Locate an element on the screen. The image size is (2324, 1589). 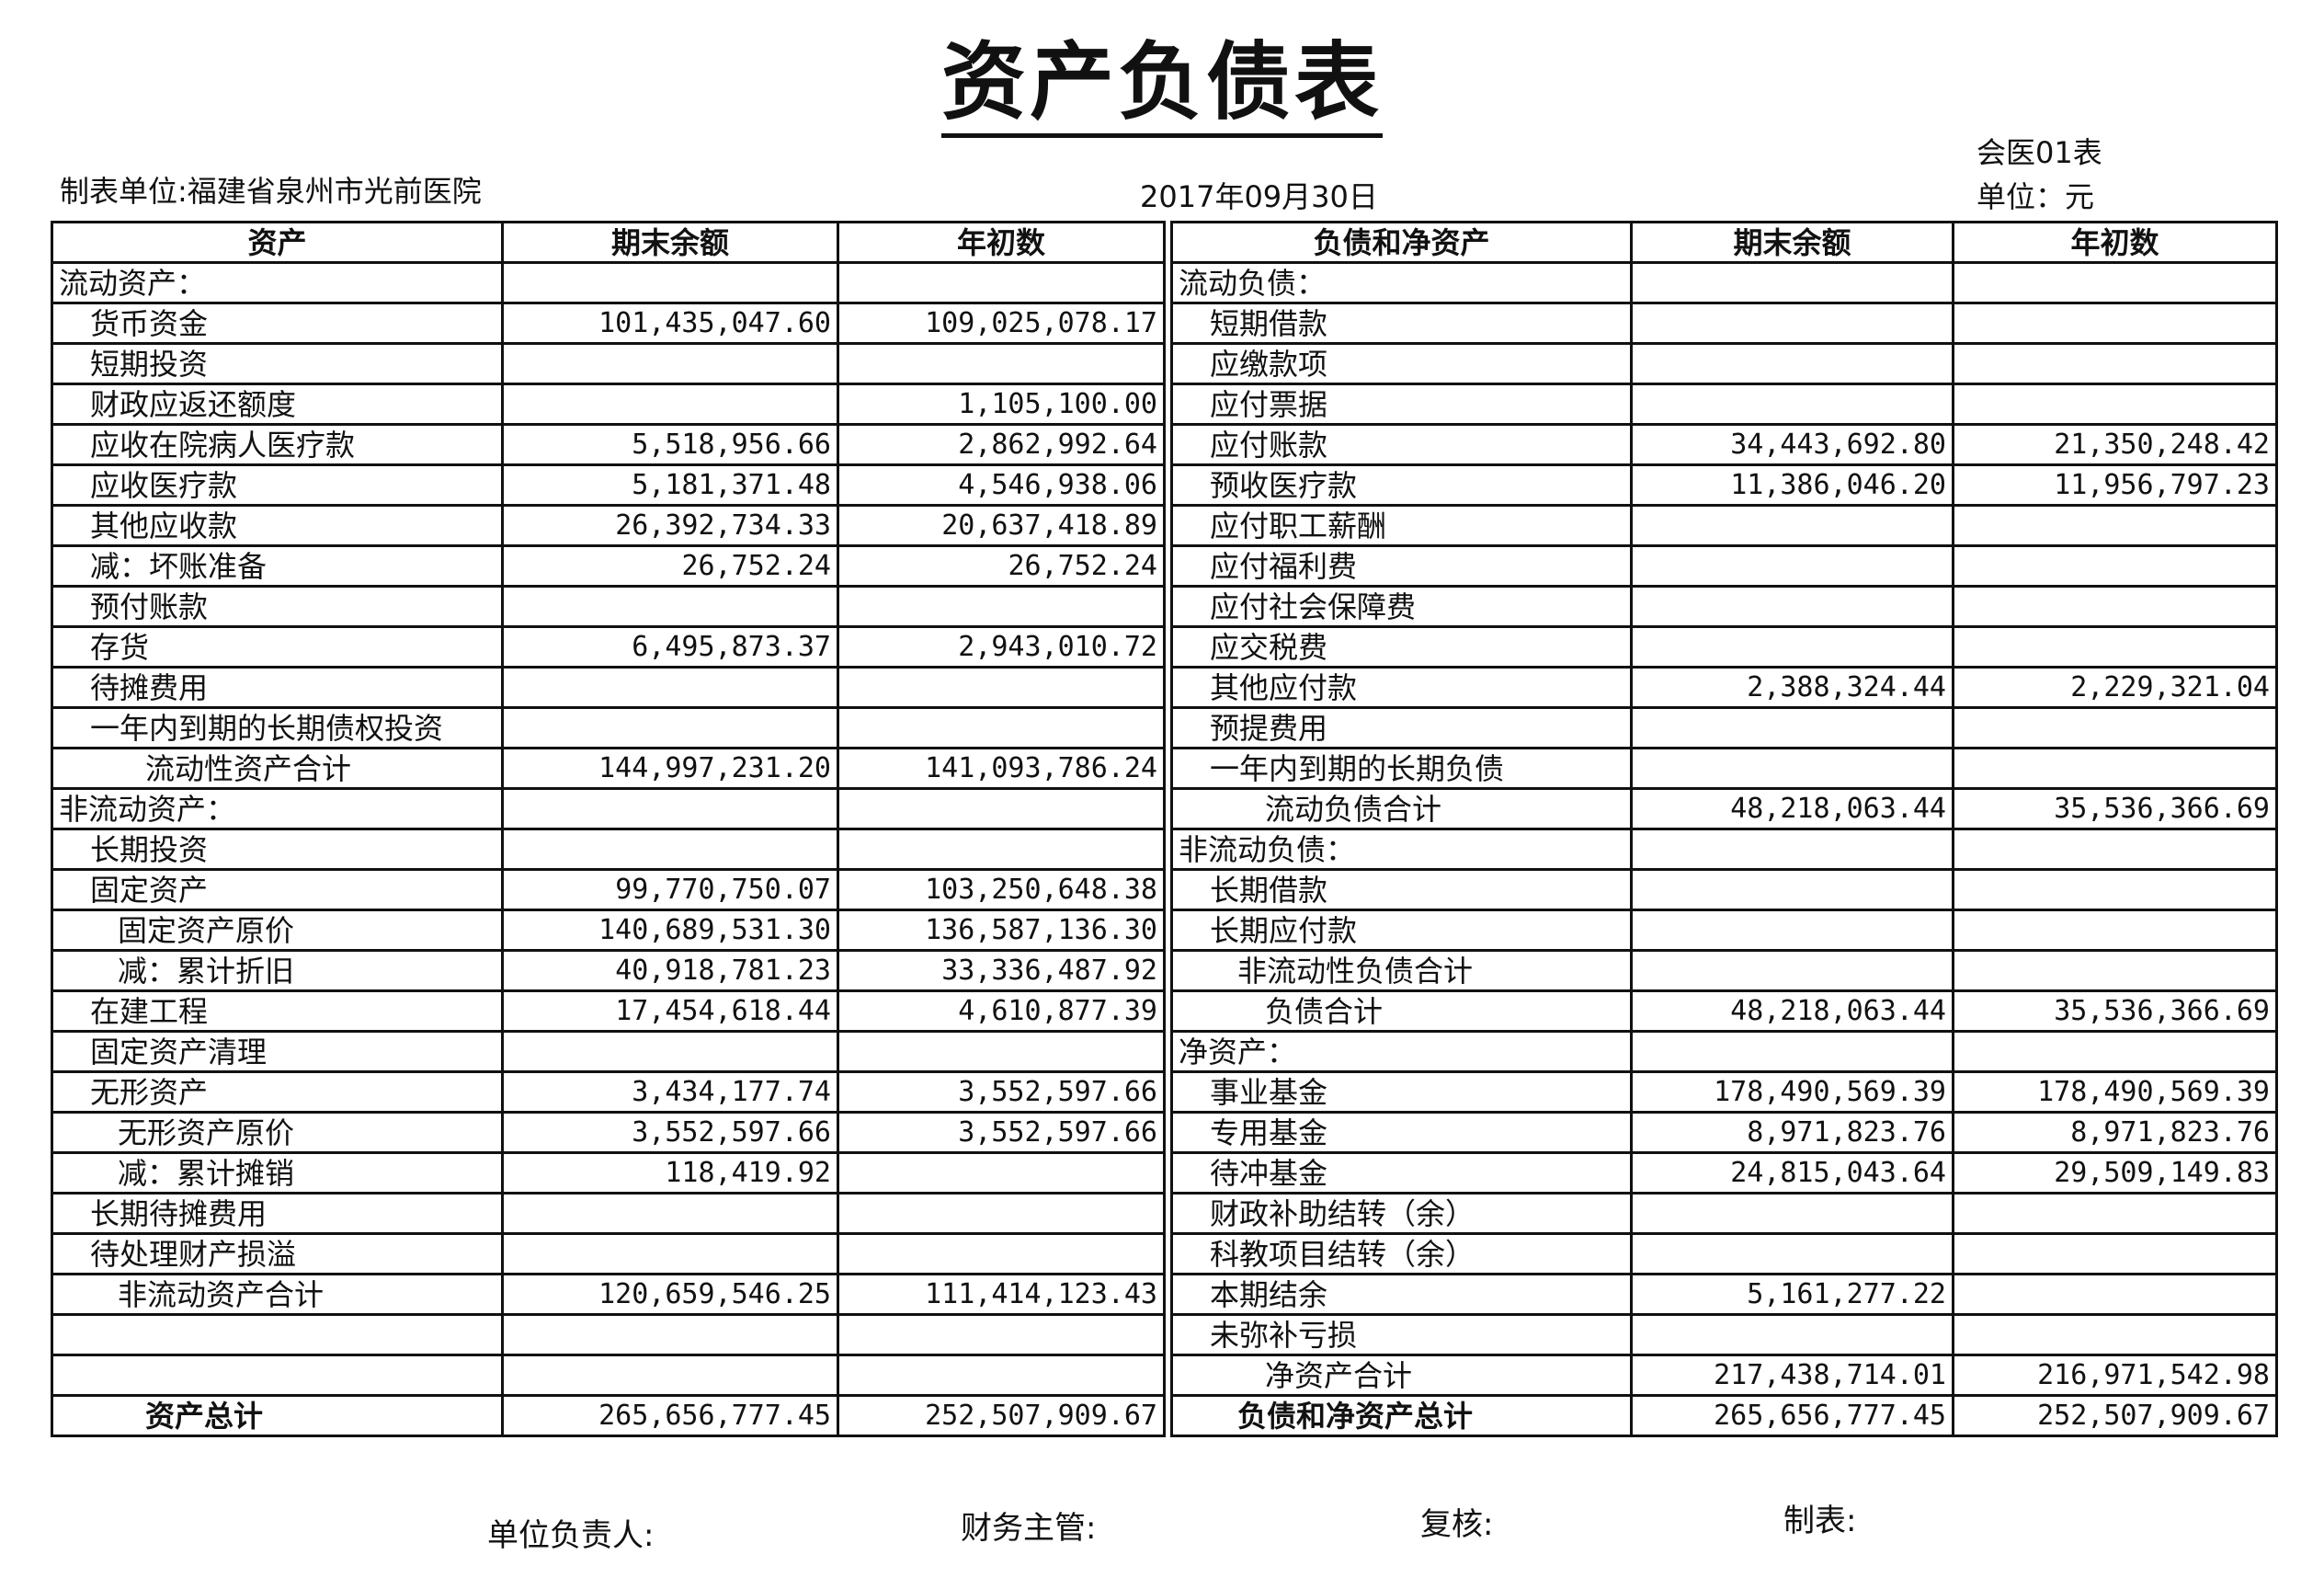
liability-label: 事业基金 is located at coordinates (1401, 1092).